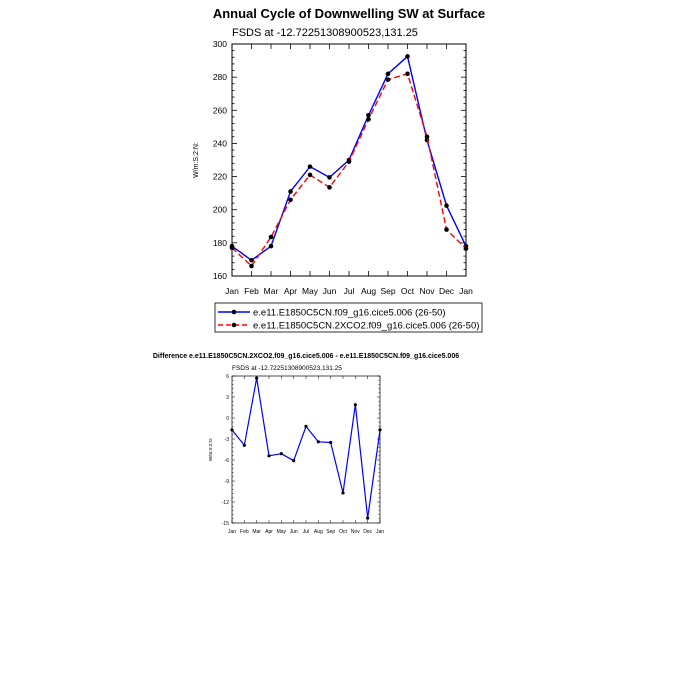 The width and height of the screenshot is (675, 675). What do you see at coordinates (220, 44) in the screenshot?
I see `y-tick-label: 300` at bounding box center [220, 44].